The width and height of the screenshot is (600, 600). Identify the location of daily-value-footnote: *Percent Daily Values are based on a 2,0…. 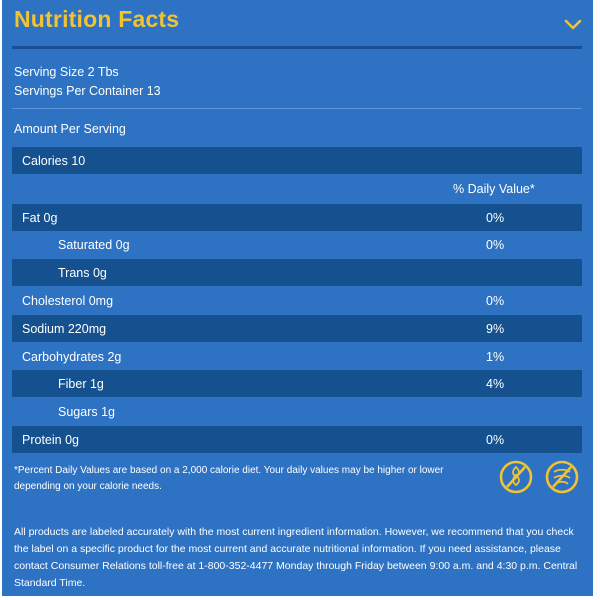
(229, 478).